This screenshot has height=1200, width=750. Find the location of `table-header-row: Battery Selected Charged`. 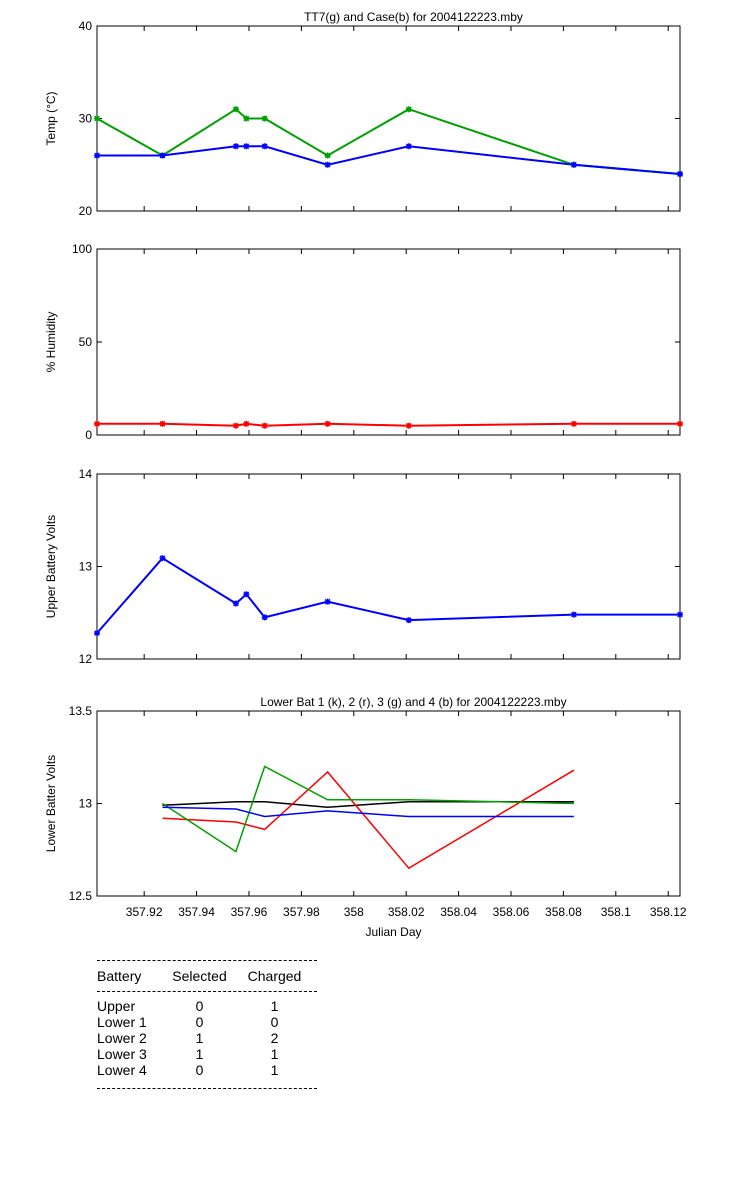

table-header-row: Battery Selected Charged is located at coordinates (207, 976).